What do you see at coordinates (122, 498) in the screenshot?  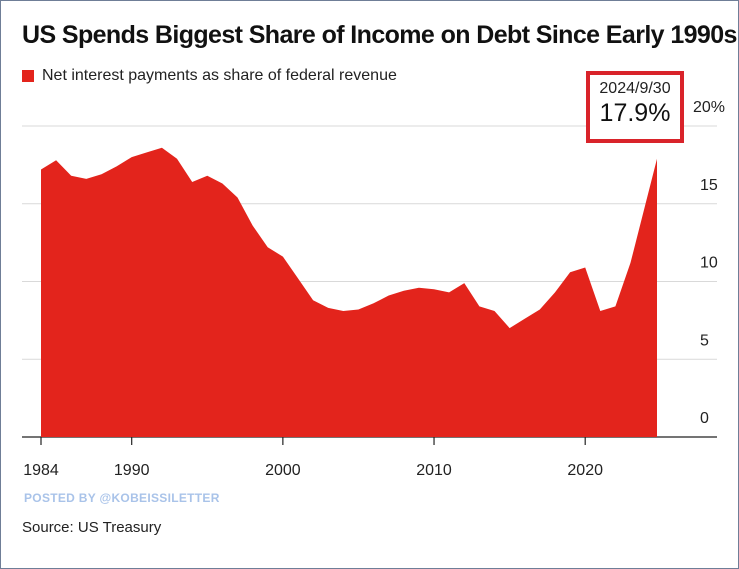 I see `watermark: POSTED BY @KOBEISSILETTER` at bounding box center [122, 498].